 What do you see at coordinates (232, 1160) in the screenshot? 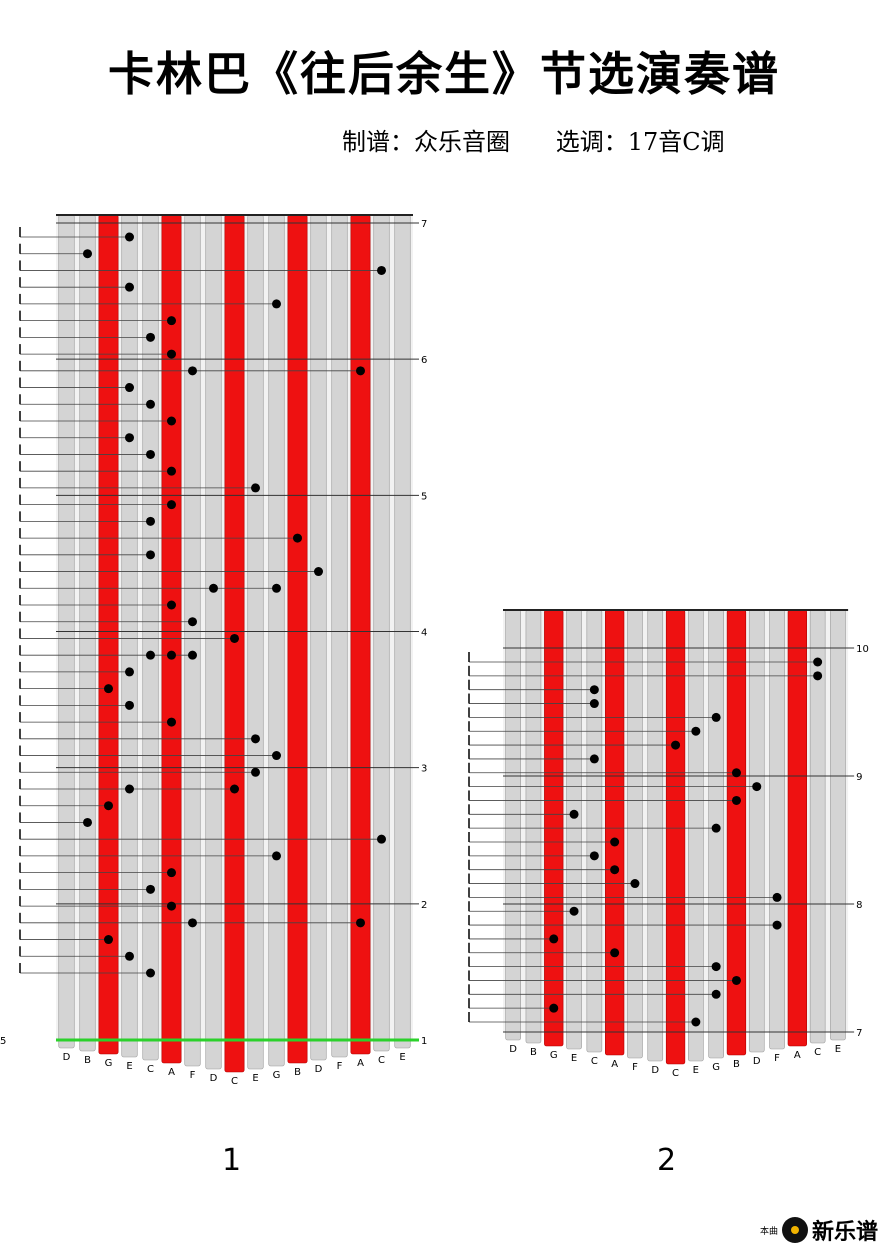
I see `page-number-1: 1` at bounding box center [232, 1160].